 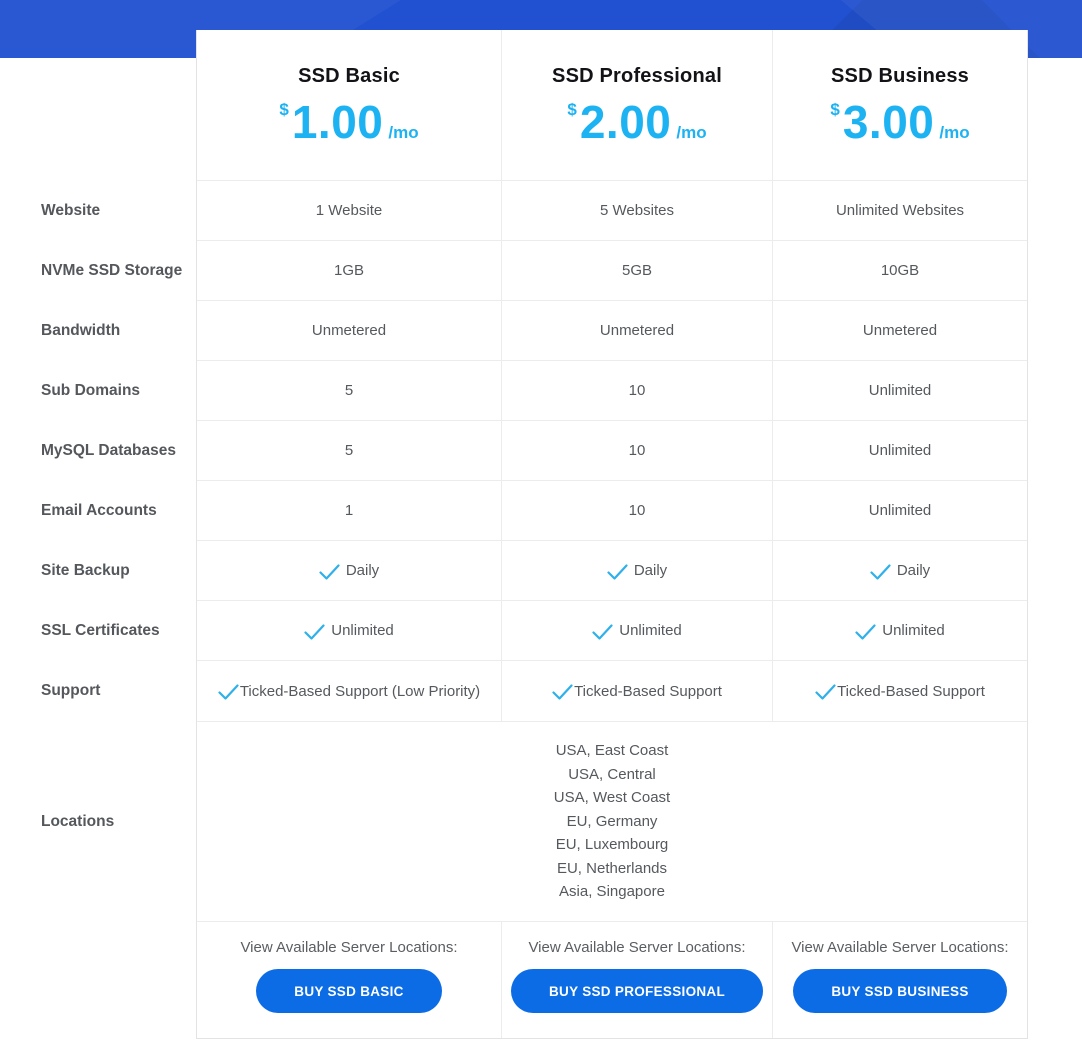 I want to click on feature-row-storage: 1GB 5GB 10GB, so click(x=612, y=271).